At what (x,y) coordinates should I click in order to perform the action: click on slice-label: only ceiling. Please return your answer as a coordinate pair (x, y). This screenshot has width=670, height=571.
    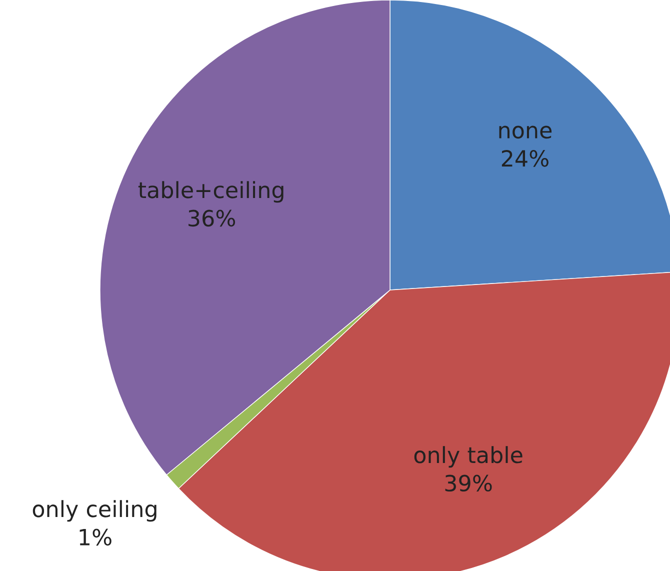
    Looking at the image, I should click on (94, 511).